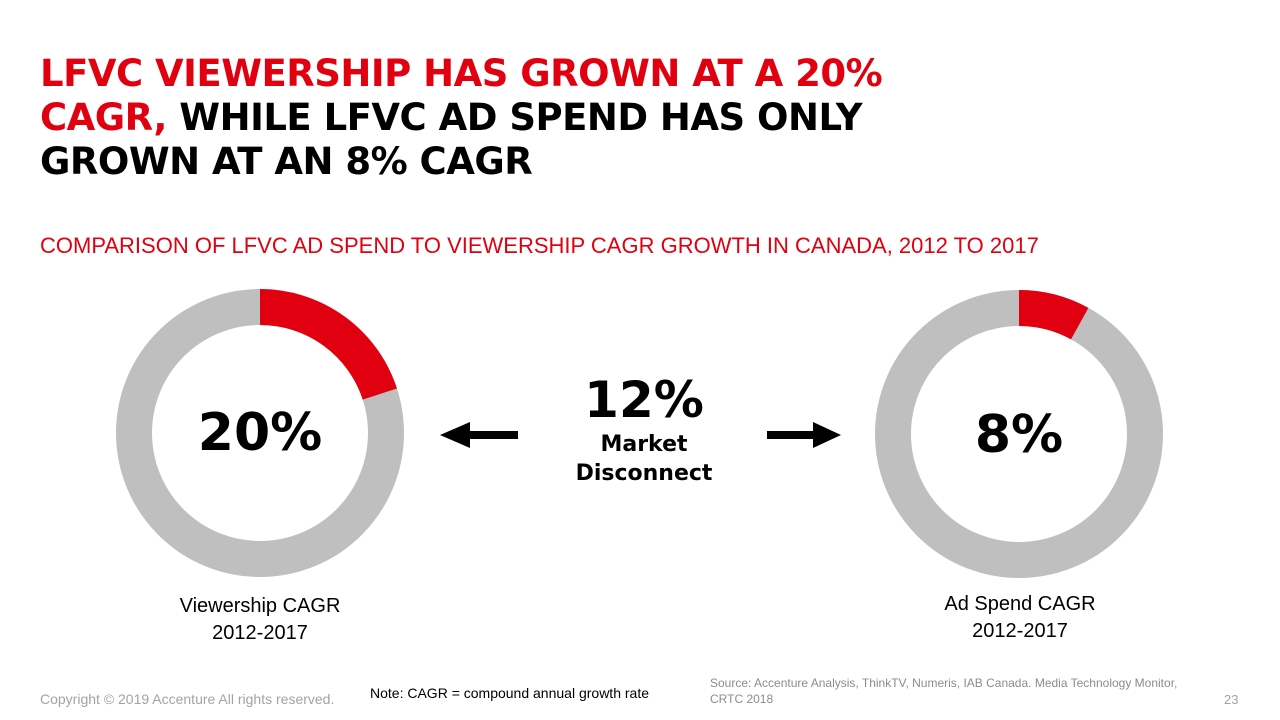 This screenshot has height=720, width=1280. I want to click on viewership-label-line1: Viewership CAGR, so click(260, 606).